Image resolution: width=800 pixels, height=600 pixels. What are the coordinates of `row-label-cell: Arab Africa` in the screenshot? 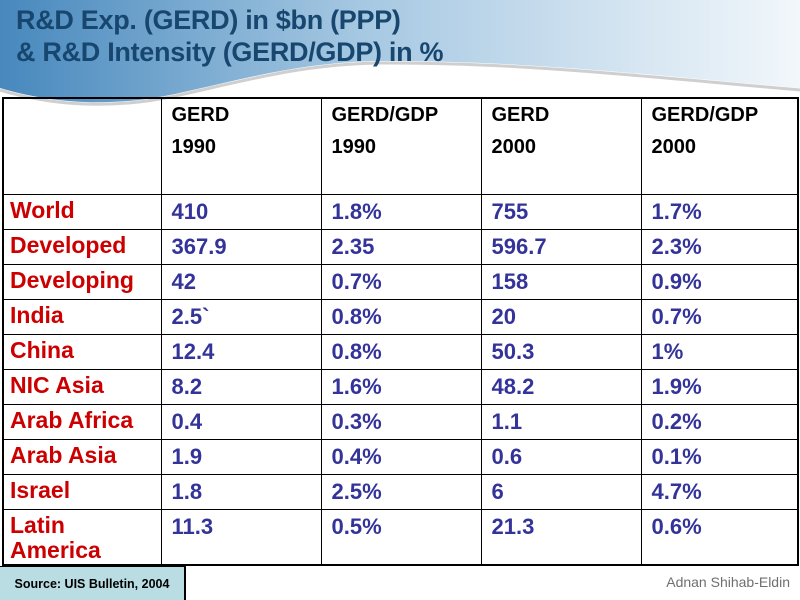 It's located at (82, 421).